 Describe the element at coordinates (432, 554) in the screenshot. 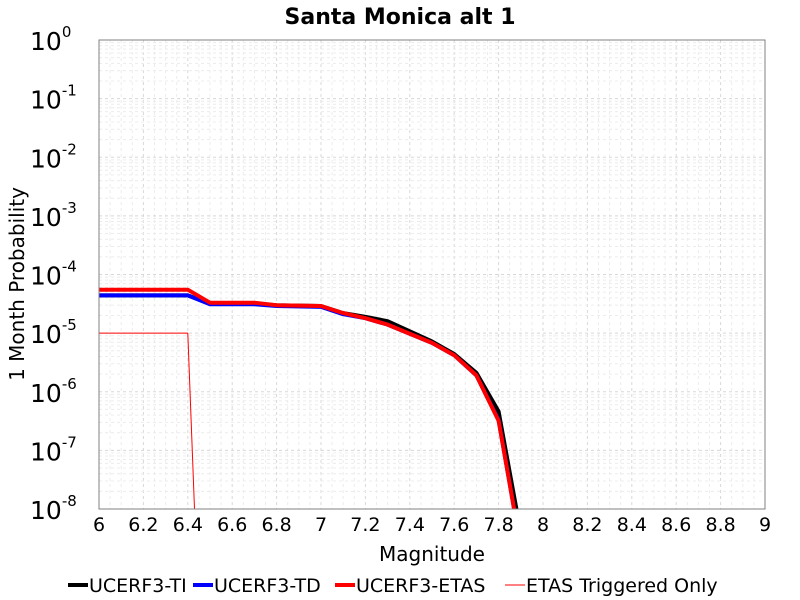

I see `x-axis-label: Magnitude` at that location.